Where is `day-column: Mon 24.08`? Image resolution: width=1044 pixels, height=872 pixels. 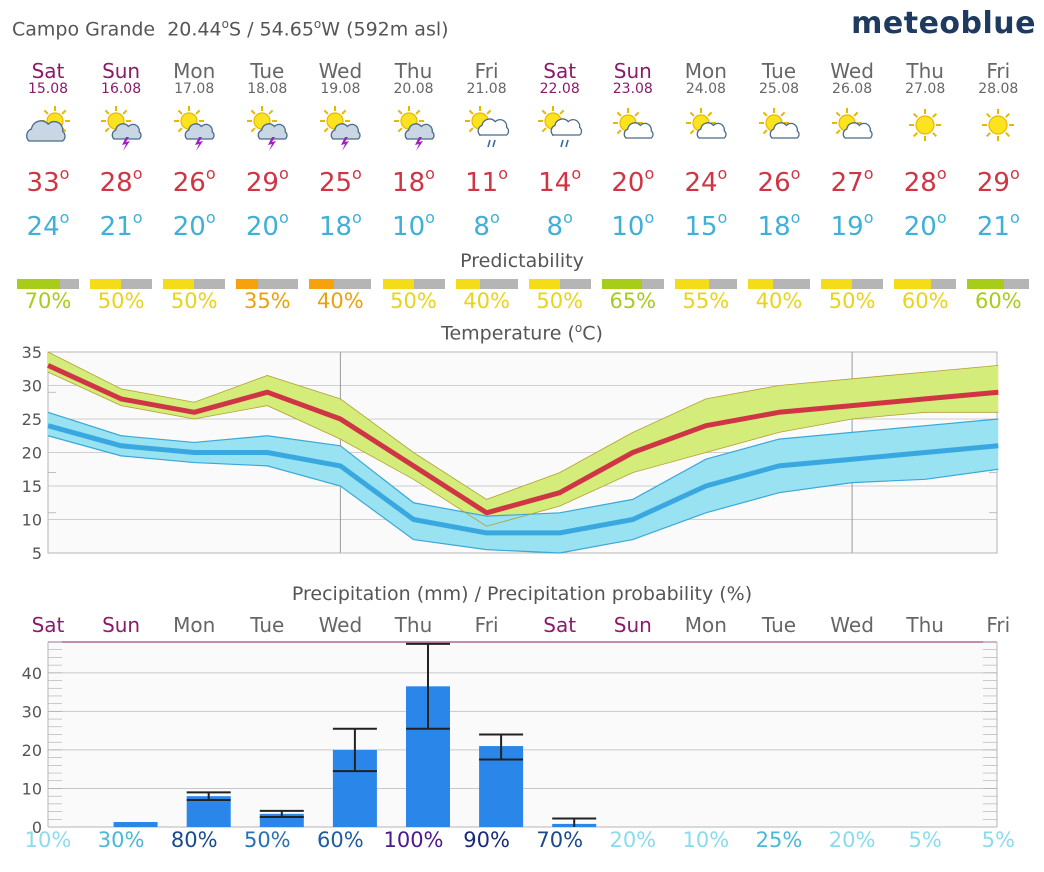
day-column: Mon 24.08 is located at coordinates (706, 78).